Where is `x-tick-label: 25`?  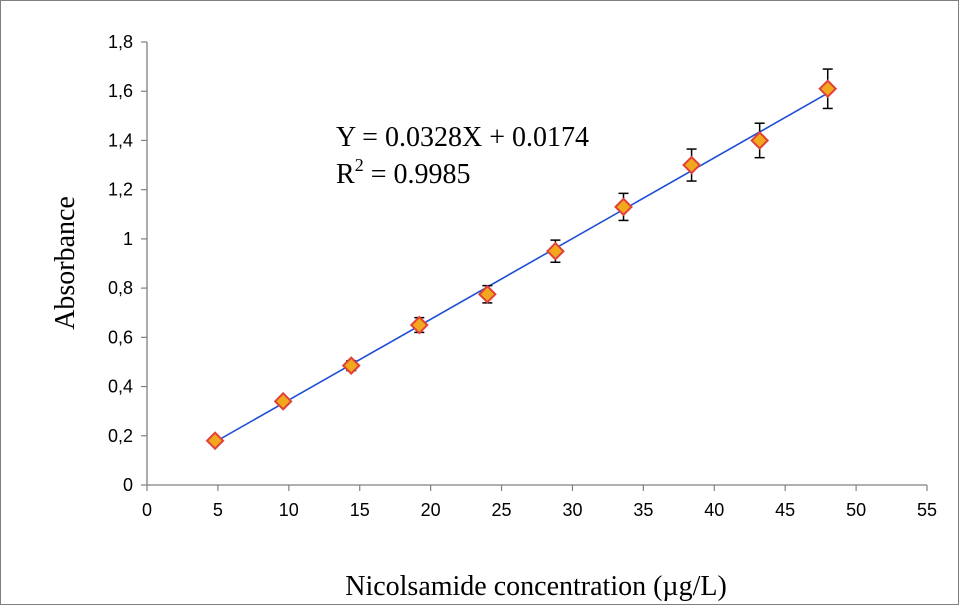
x-tick-label: 25 is located at coordinates (502, 510).